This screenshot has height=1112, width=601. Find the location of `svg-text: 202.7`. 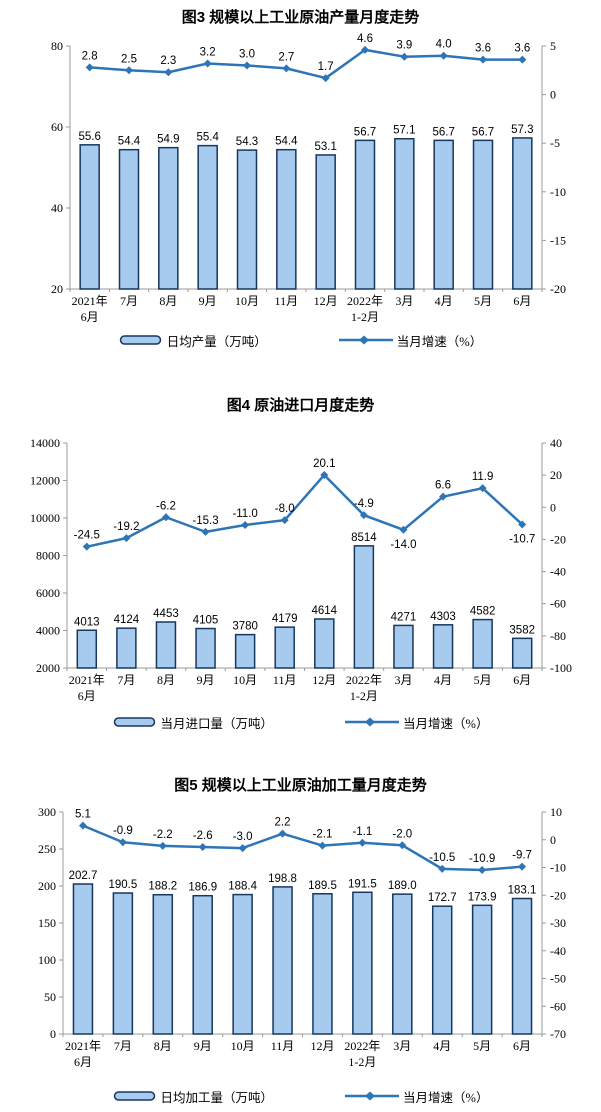

svg-text: 202.7 is located at coordinates (83, 876).